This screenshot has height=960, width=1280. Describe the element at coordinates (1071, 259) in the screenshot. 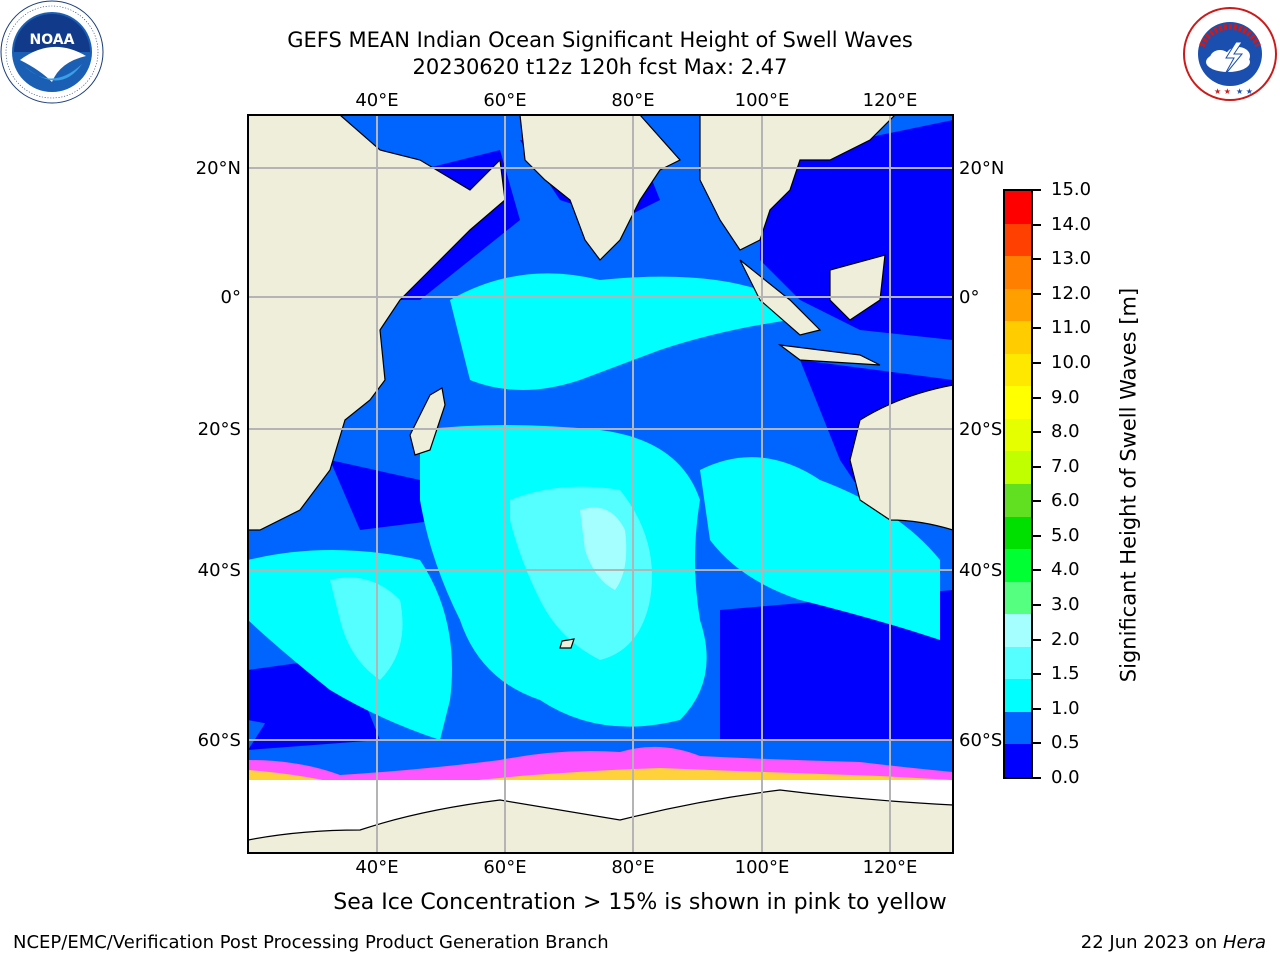

I see `colorbar-tick-label: 13.0` at that location.